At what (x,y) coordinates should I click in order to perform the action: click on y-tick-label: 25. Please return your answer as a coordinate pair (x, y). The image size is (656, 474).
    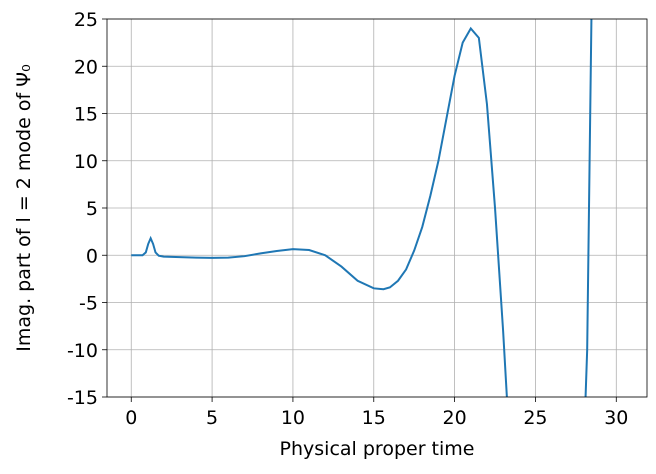
    Looking at the image, I should click on (86, 20).